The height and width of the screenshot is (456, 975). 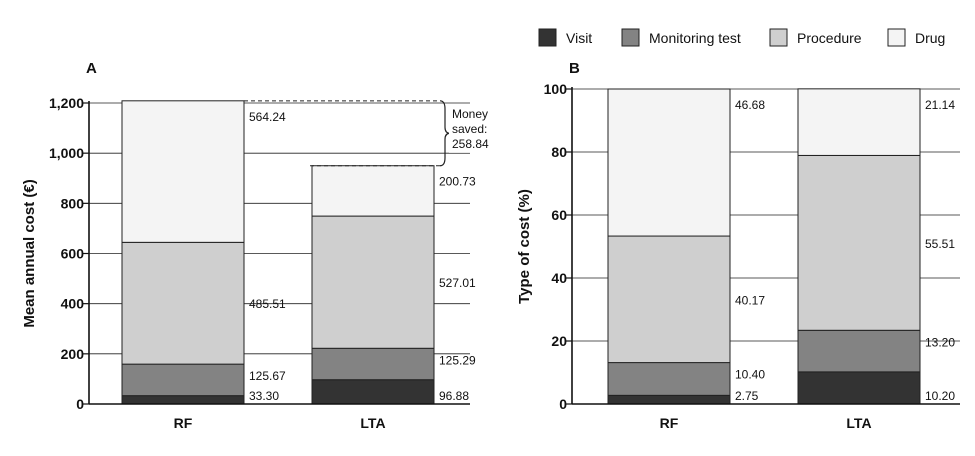 What do you see at coordinates (457, 182) in the screenshot?
I see `data-label-drug: 200.73` at bounding box center [457, 182].